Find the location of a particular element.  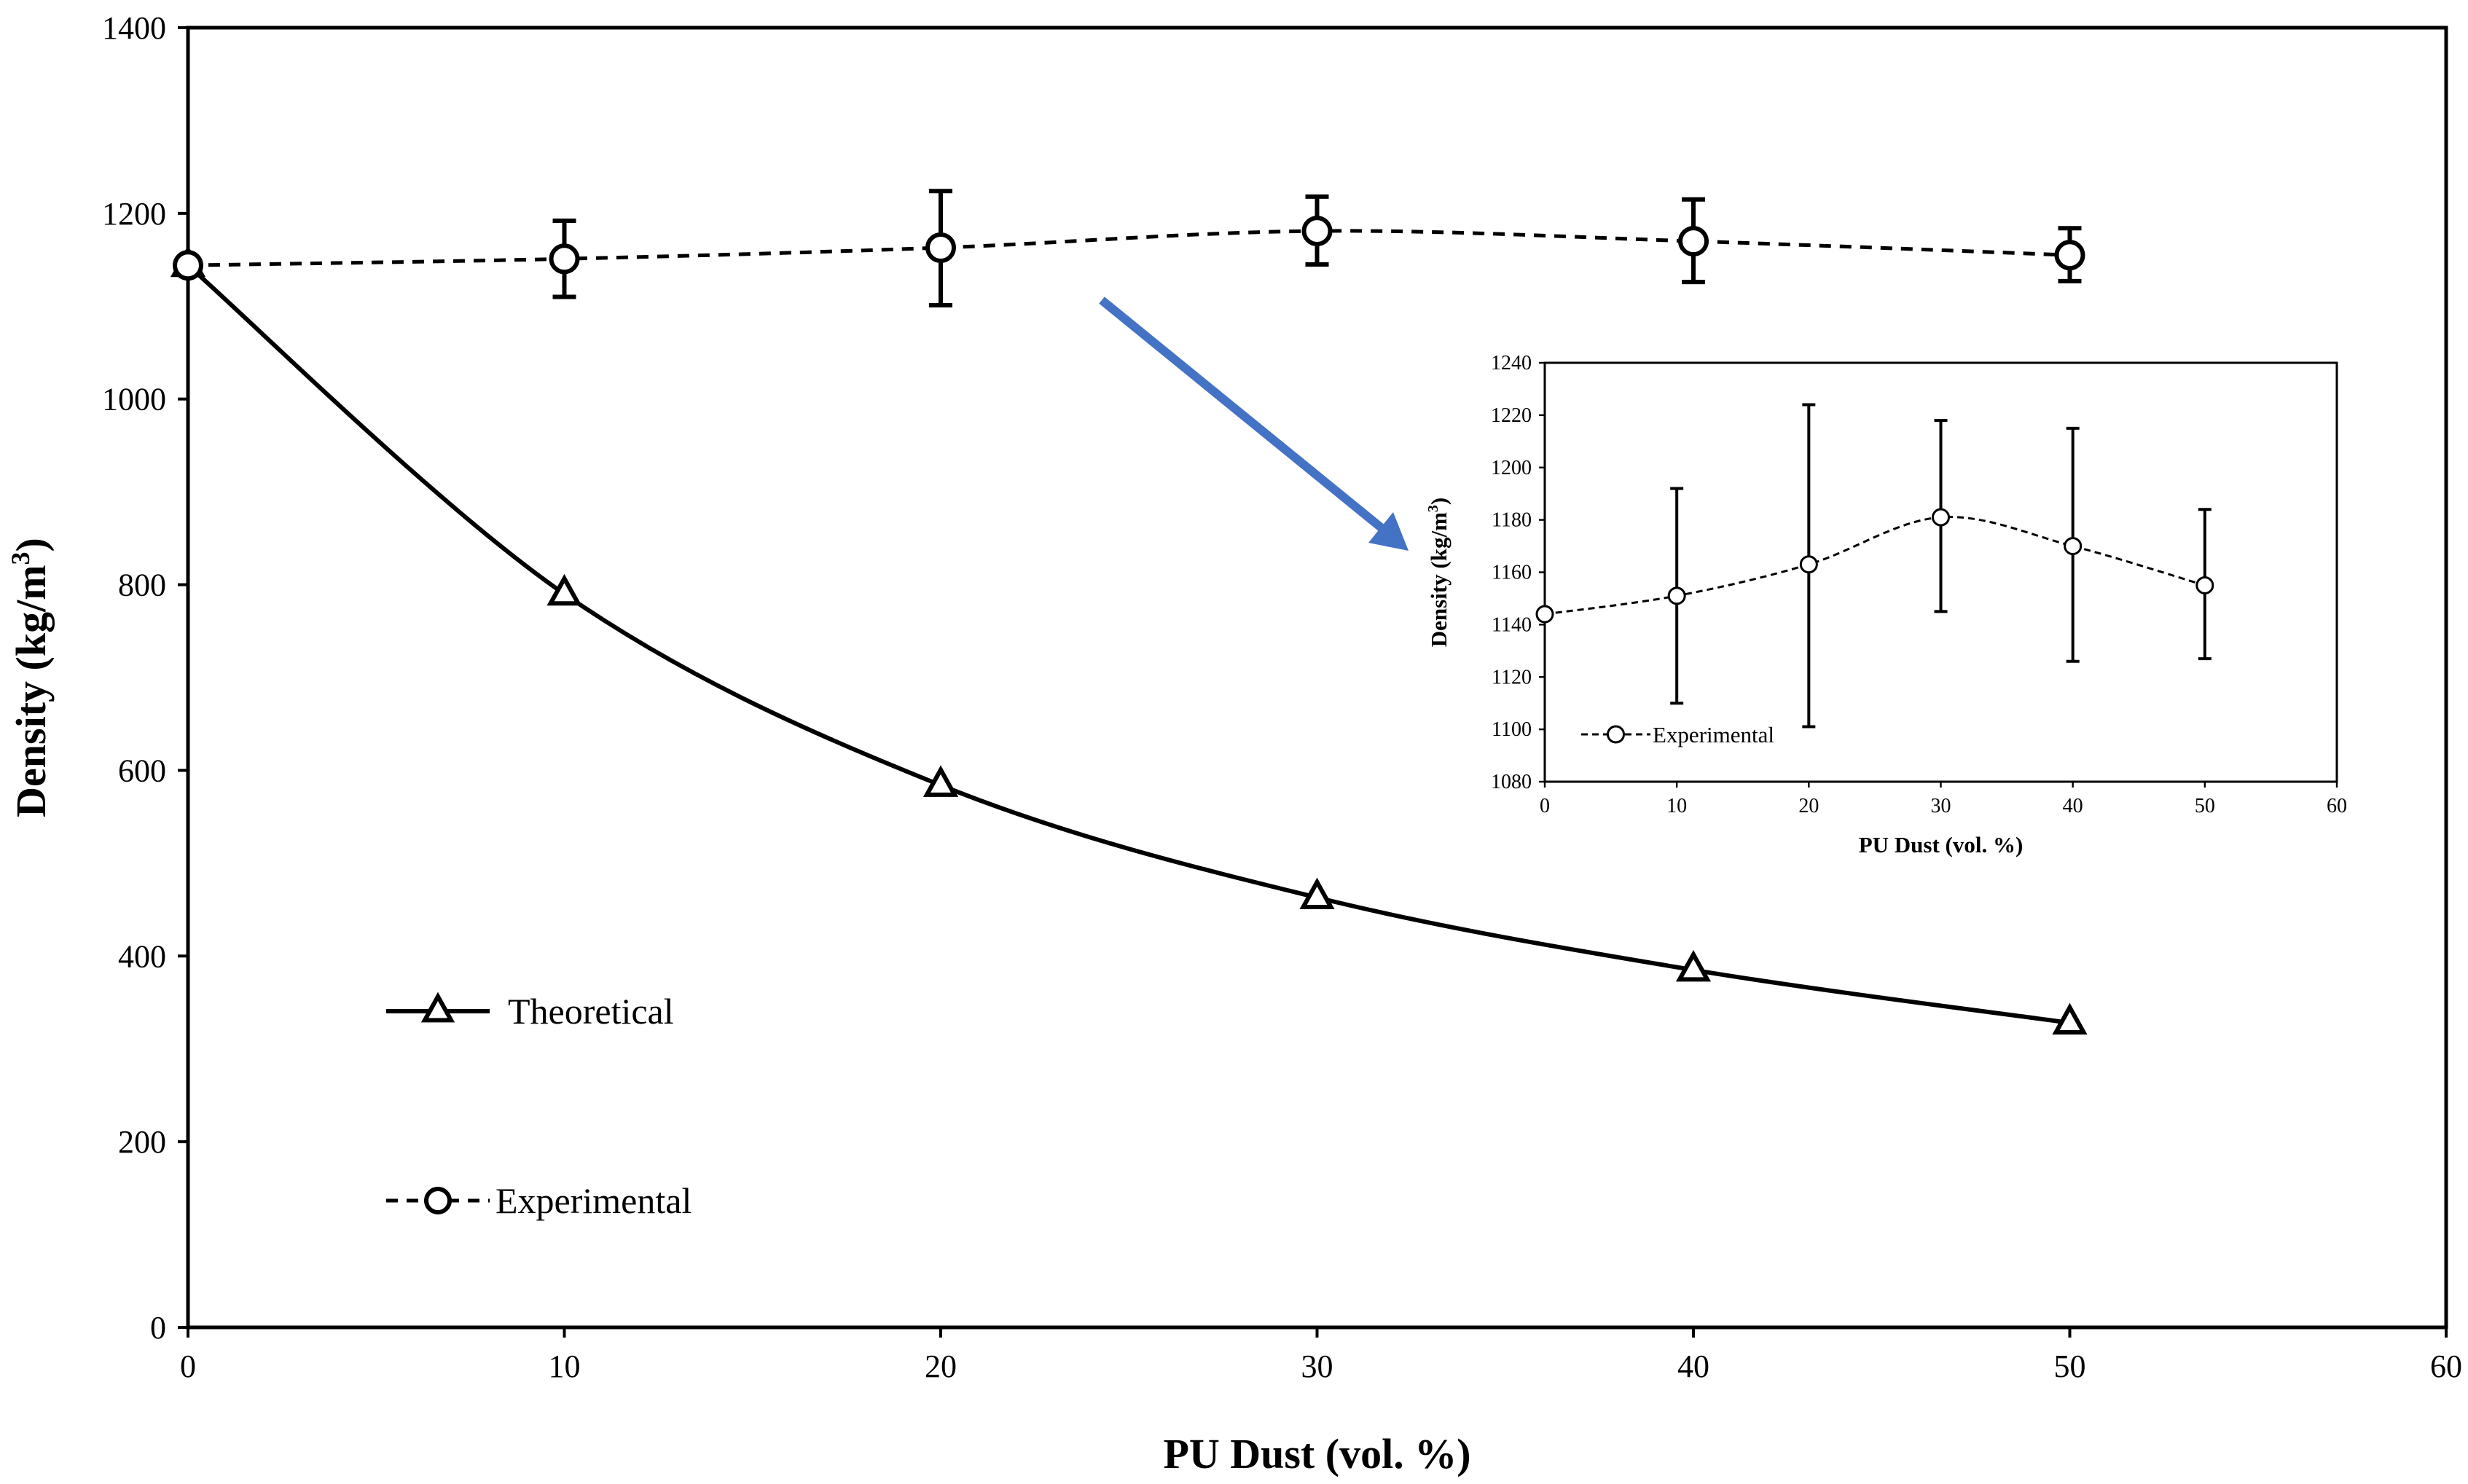

y-tick-label: 1100 is located at coordinates (1512, 729).